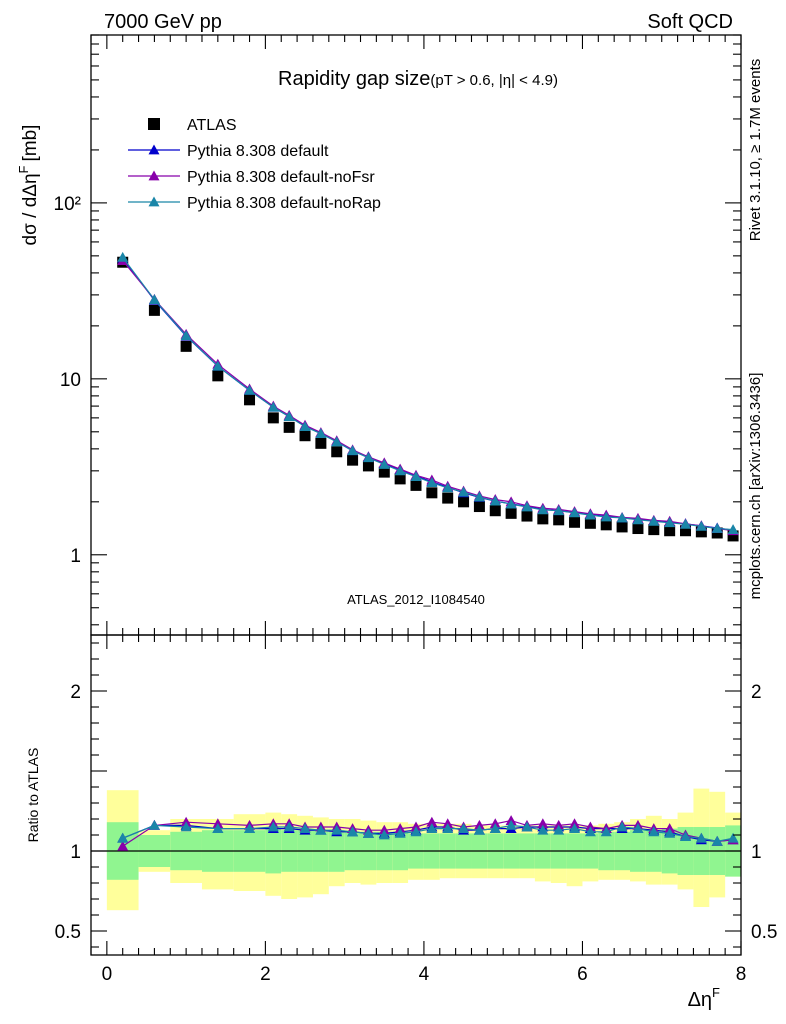 This screenshot has height=1024, width=786. I want to click on y-axis-label-unit: [mb], so click(30, 143).